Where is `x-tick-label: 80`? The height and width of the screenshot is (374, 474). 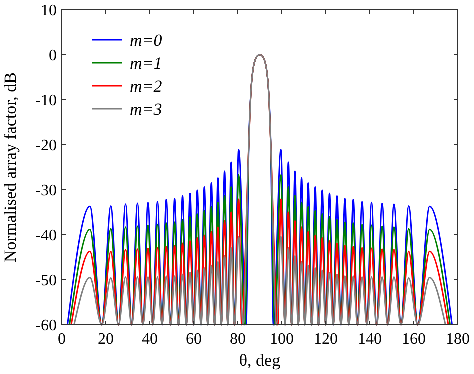
x-tick-label: 80 is located at coordinates (238, 339).